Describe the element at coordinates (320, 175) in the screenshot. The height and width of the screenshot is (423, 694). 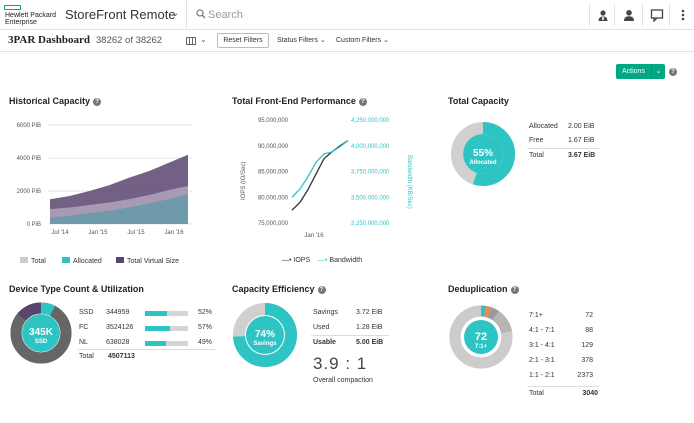
I see `line-series-iops` at that location.